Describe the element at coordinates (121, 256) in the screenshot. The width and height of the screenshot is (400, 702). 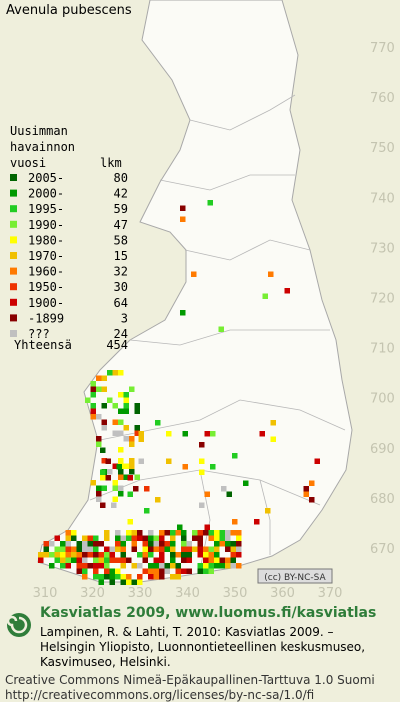
I see `legend-count: 15` at that location.